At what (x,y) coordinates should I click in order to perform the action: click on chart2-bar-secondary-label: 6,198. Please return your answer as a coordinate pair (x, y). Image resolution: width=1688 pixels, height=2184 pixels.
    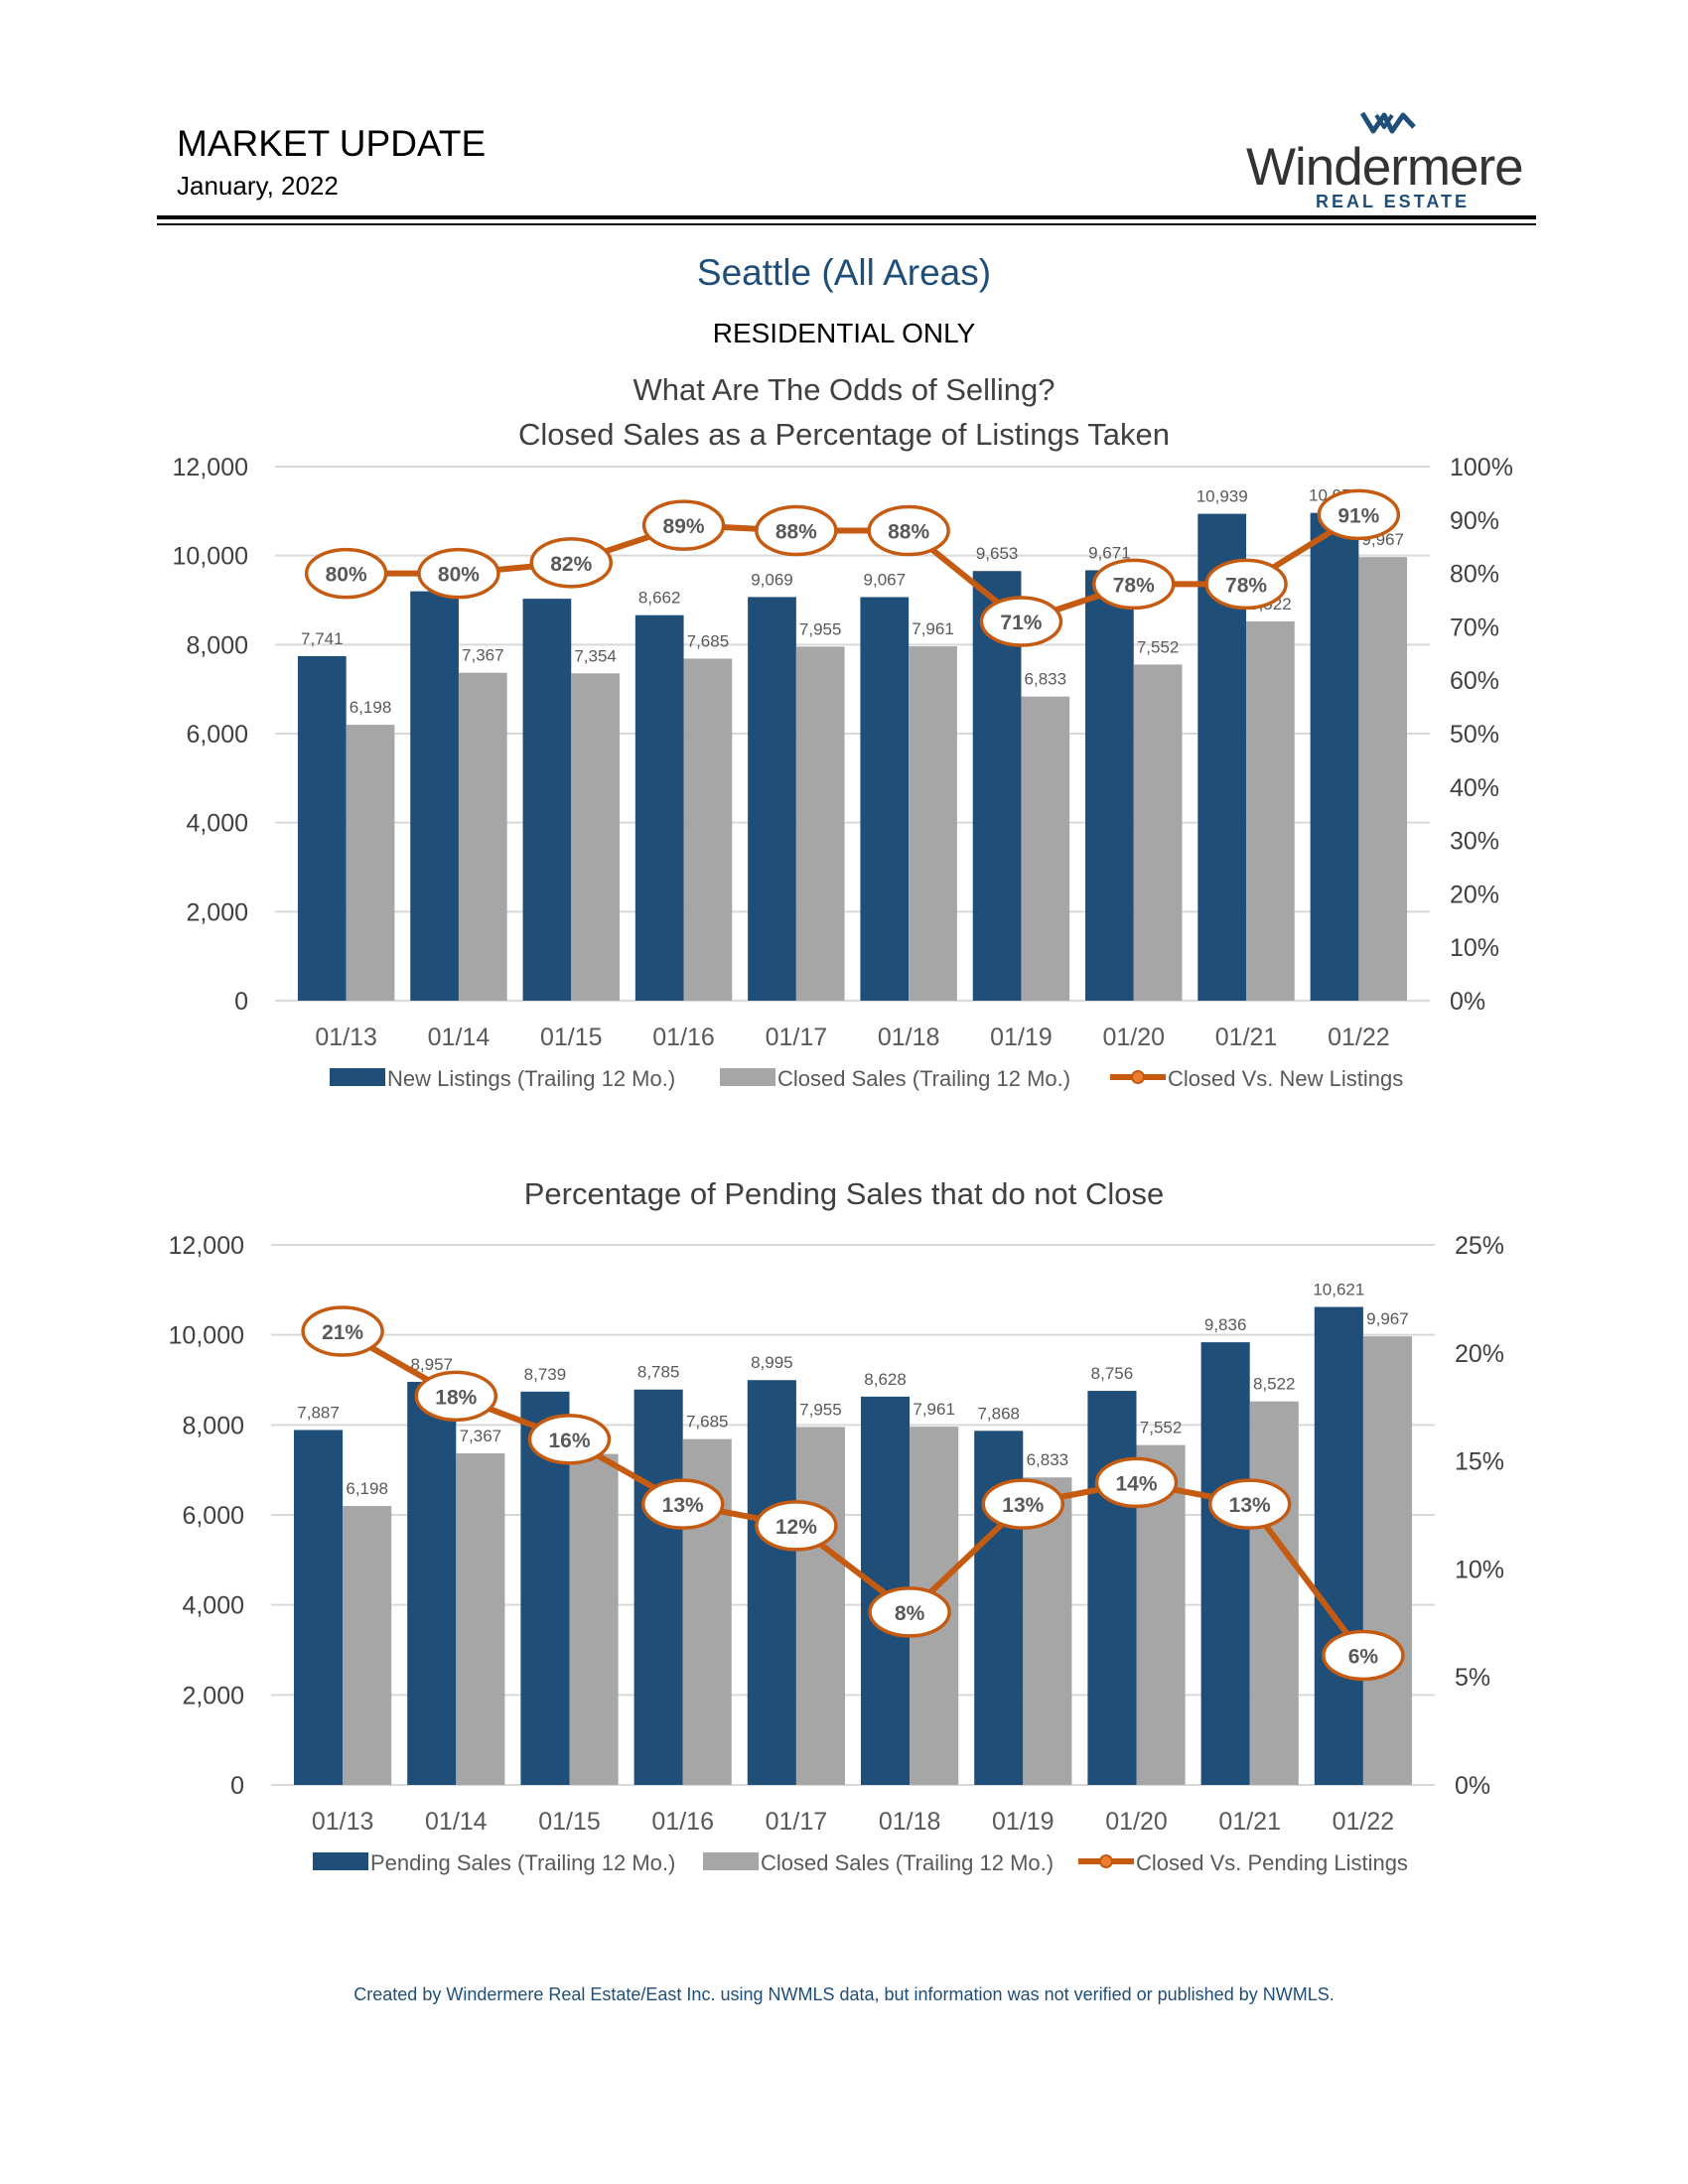
    Looking at the image, I should click on (367, 1488).